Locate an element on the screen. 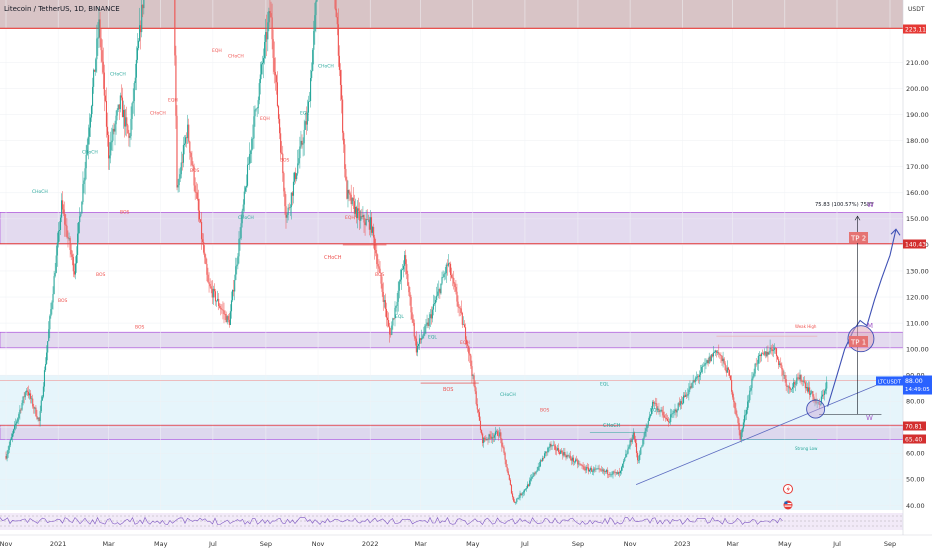  projection-path is located at coordinates (862, 318).